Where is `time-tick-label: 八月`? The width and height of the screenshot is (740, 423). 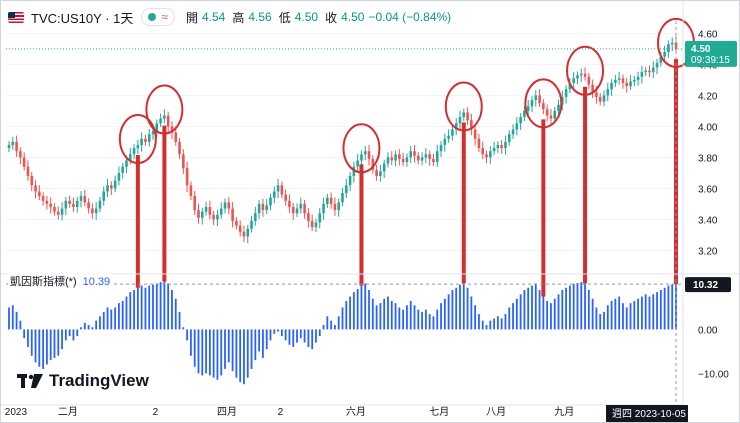 time-tick-label: 八月 is located at coordinates (496, 412).